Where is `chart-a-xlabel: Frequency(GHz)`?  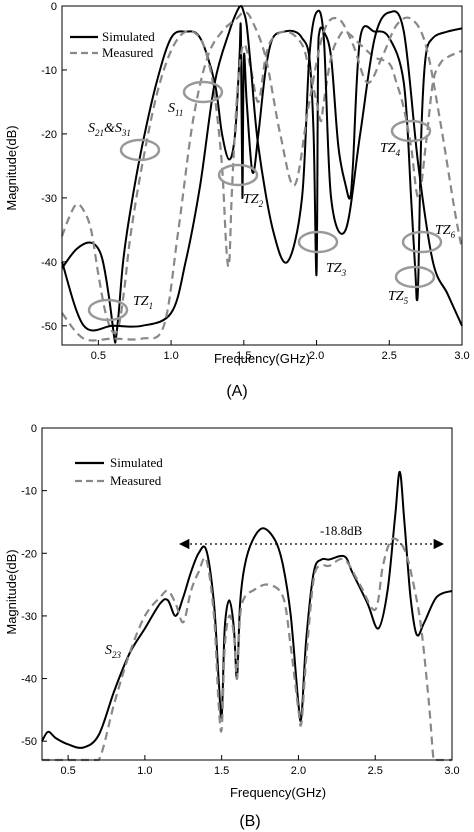
chart-a-xlabel: Frequency(GHz) is located at coordinates (262, 358).